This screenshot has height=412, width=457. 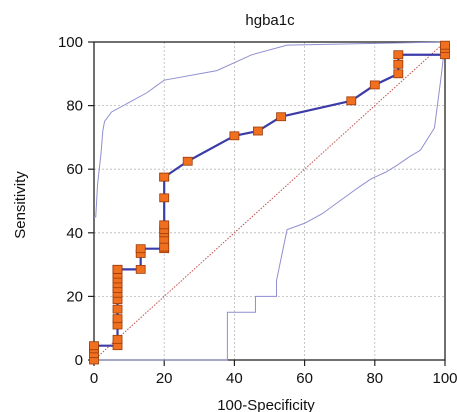 I want to click on x-tick-label: 20, so click(x=164, y=378).